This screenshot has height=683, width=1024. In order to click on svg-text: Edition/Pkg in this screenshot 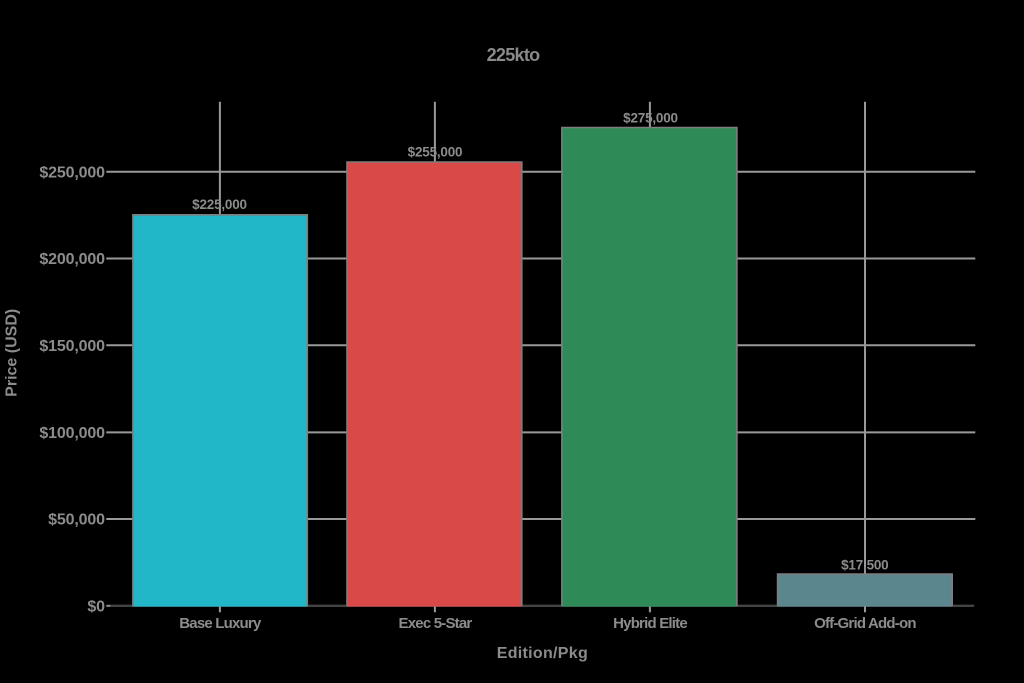, I will do `click(542, 653)`.